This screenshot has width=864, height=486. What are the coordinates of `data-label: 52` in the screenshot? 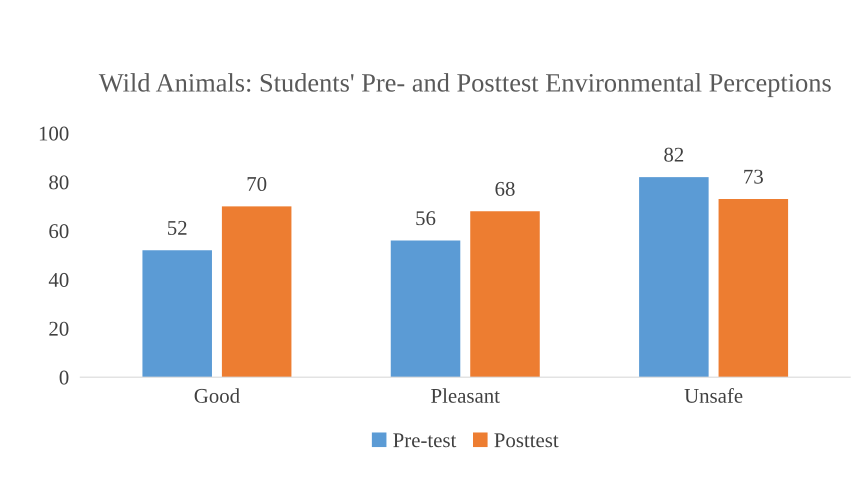 It's located at (177, 227).